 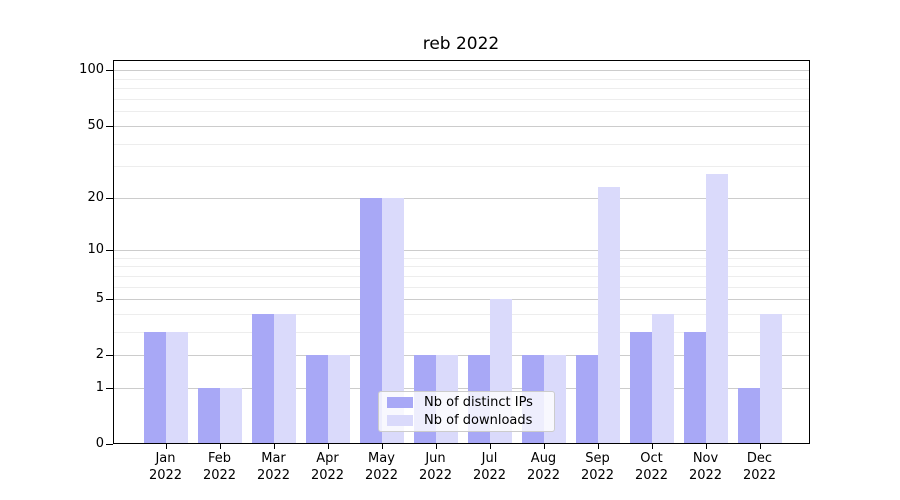 What do you see at coordinates (461, 44) in the screenshot?
I see `chart-title: reb 2022` at bounding box center [461, 44].